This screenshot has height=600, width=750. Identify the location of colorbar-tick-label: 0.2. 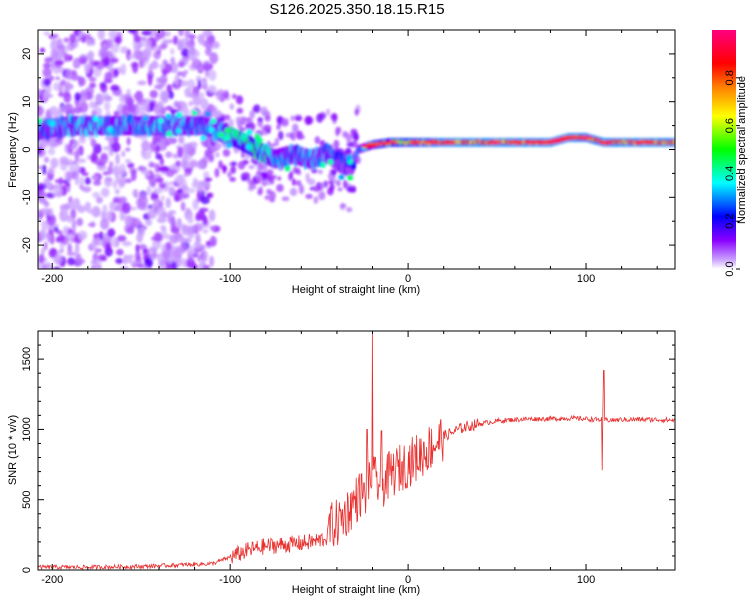
(730, 221).